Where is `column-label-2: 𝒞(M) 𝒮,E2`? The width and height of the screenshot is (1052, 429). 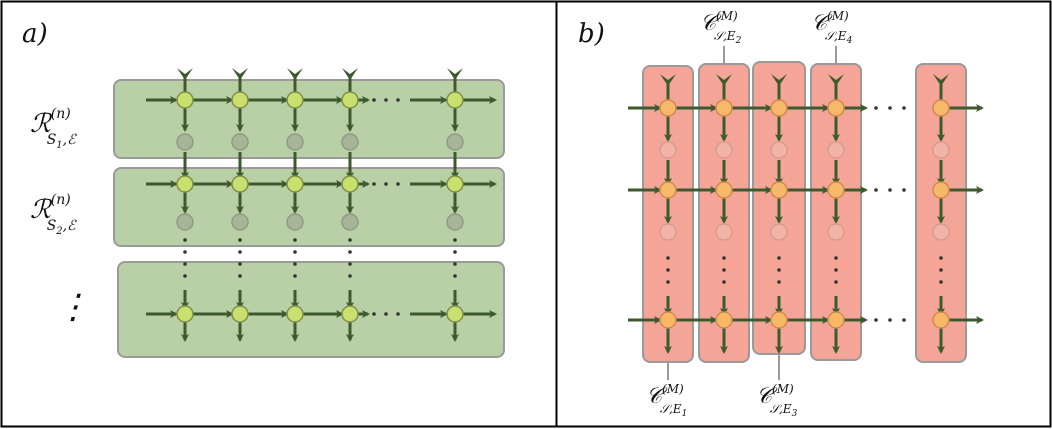 column-label-2: 𝒞(M) 𝒮,E2 is located at coordinates (721, 27).